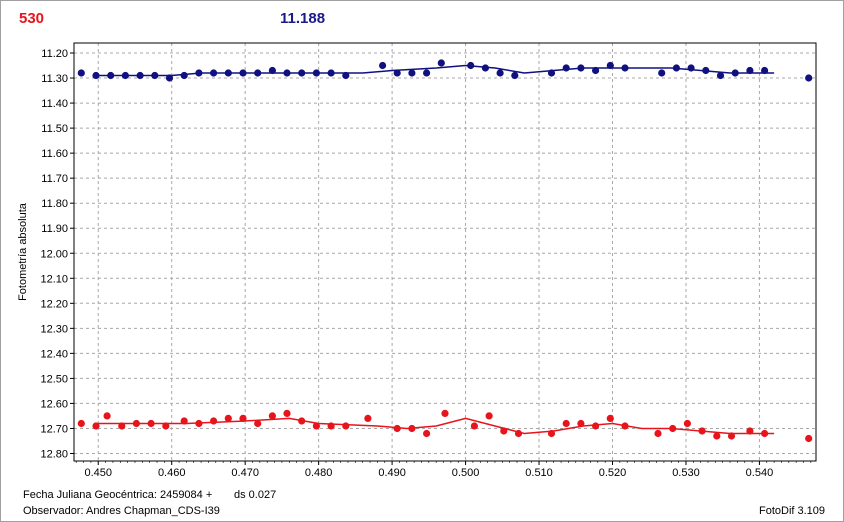 The height and width of the screenshot is (522, 844). What do you see at coordinates (54, 329) in the screenshot?
I see `y-tick-label: 12.30` at bounding box center [54, 329].